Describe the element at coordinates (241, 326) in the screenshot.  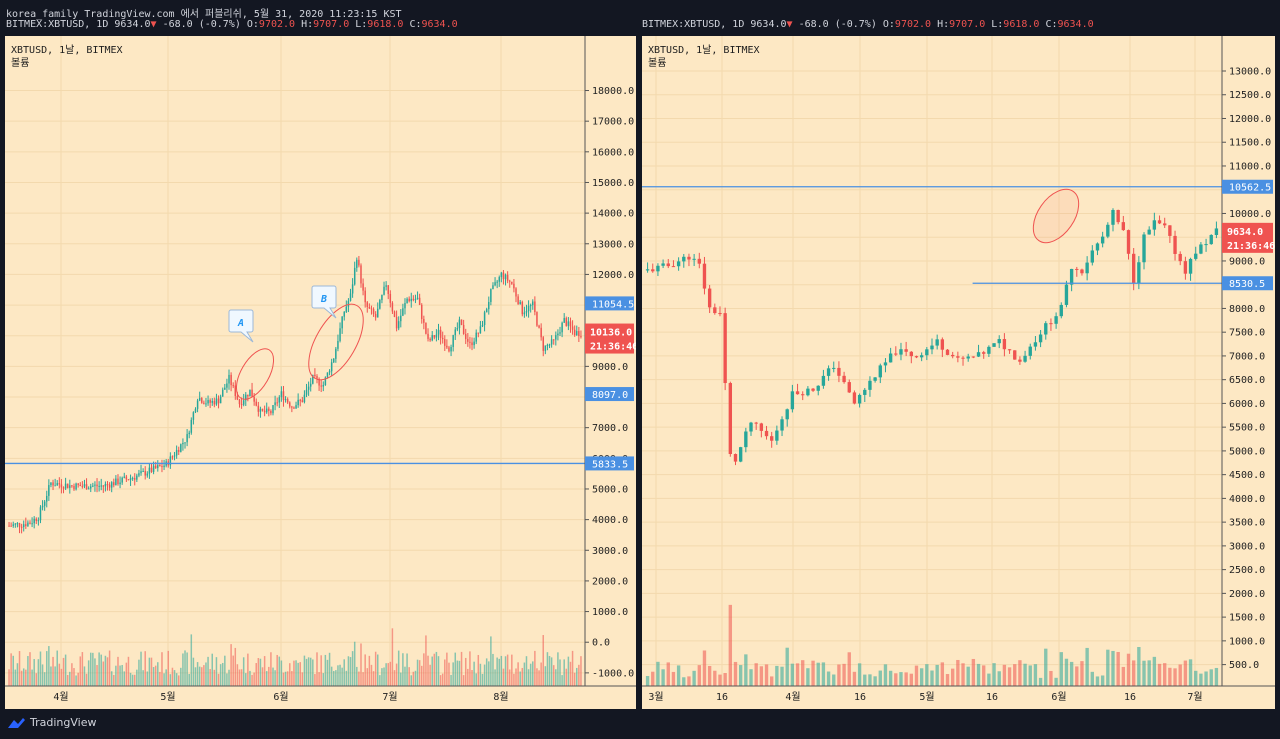
I see `callout-a: A` at that location.